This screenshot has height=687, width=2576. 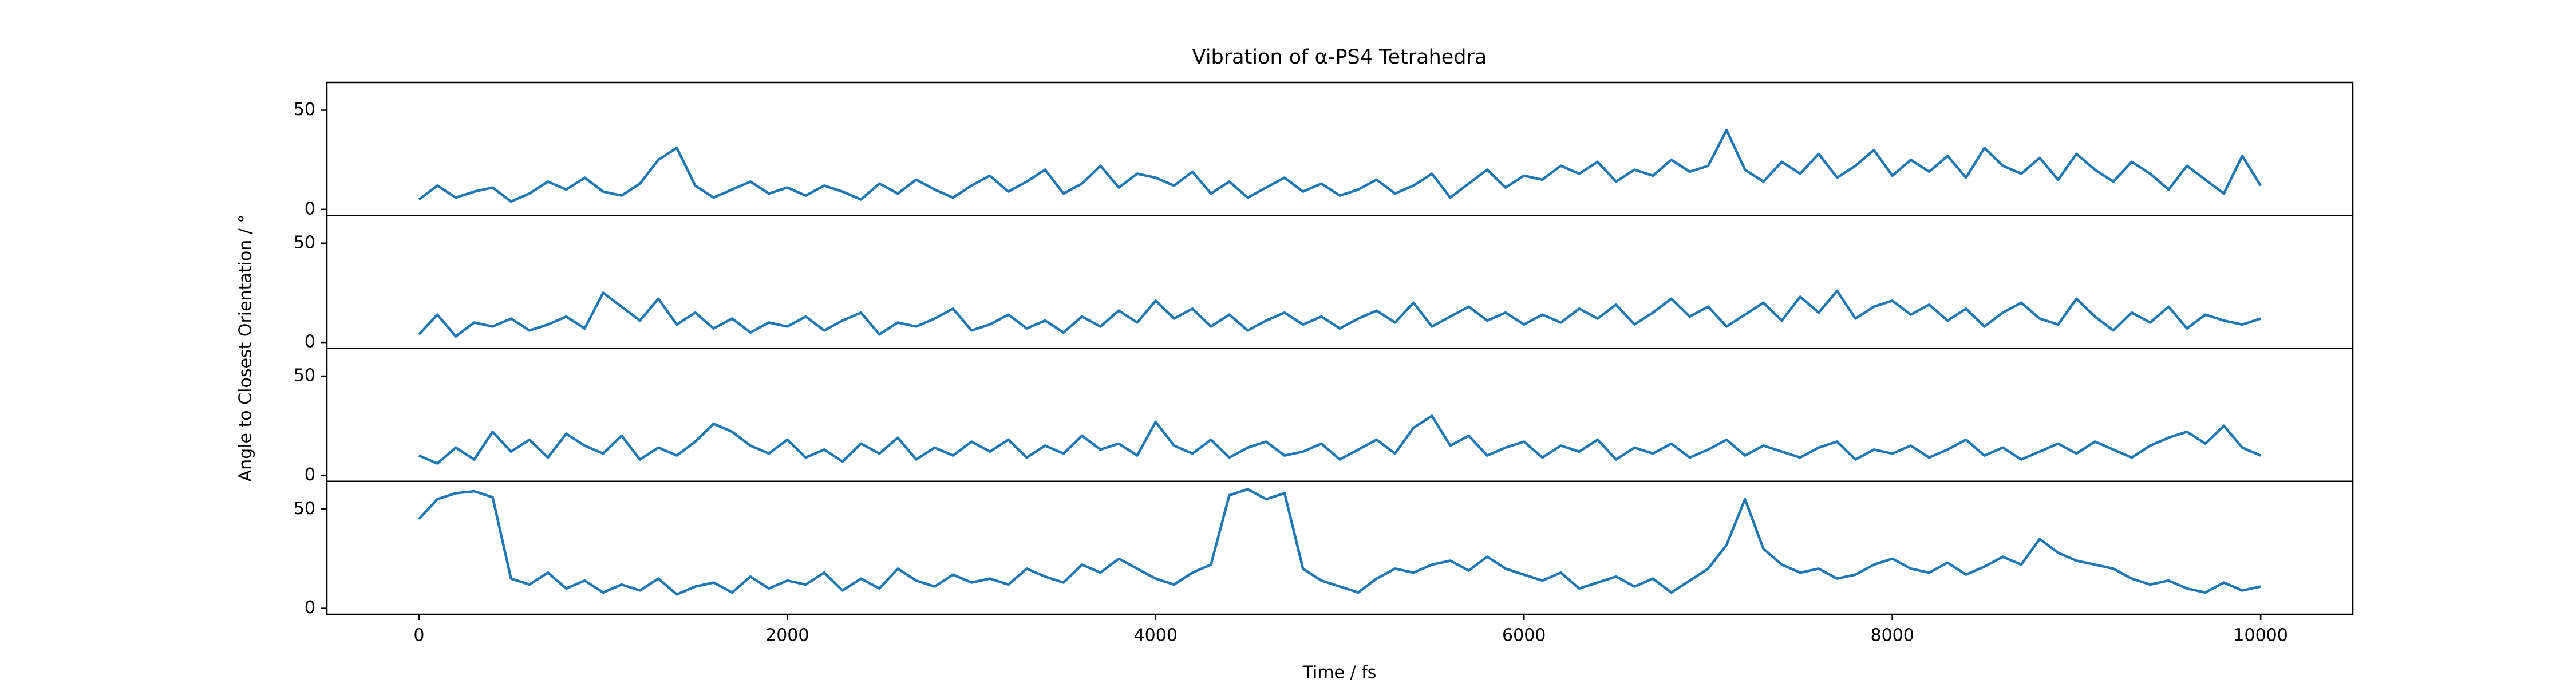 I want to click on x-tick-label: 4000, so click(x=1156, y=636).